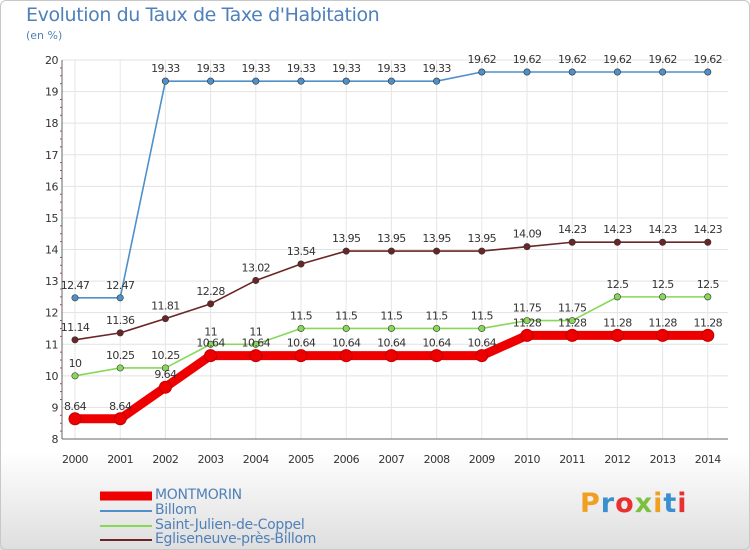 The width and height of the screenshot is (750, 550). What do you see at coordinates (391, 459) in the screenshot?
I see `x-tick-label: 2007` at bounding box center [391, 459].